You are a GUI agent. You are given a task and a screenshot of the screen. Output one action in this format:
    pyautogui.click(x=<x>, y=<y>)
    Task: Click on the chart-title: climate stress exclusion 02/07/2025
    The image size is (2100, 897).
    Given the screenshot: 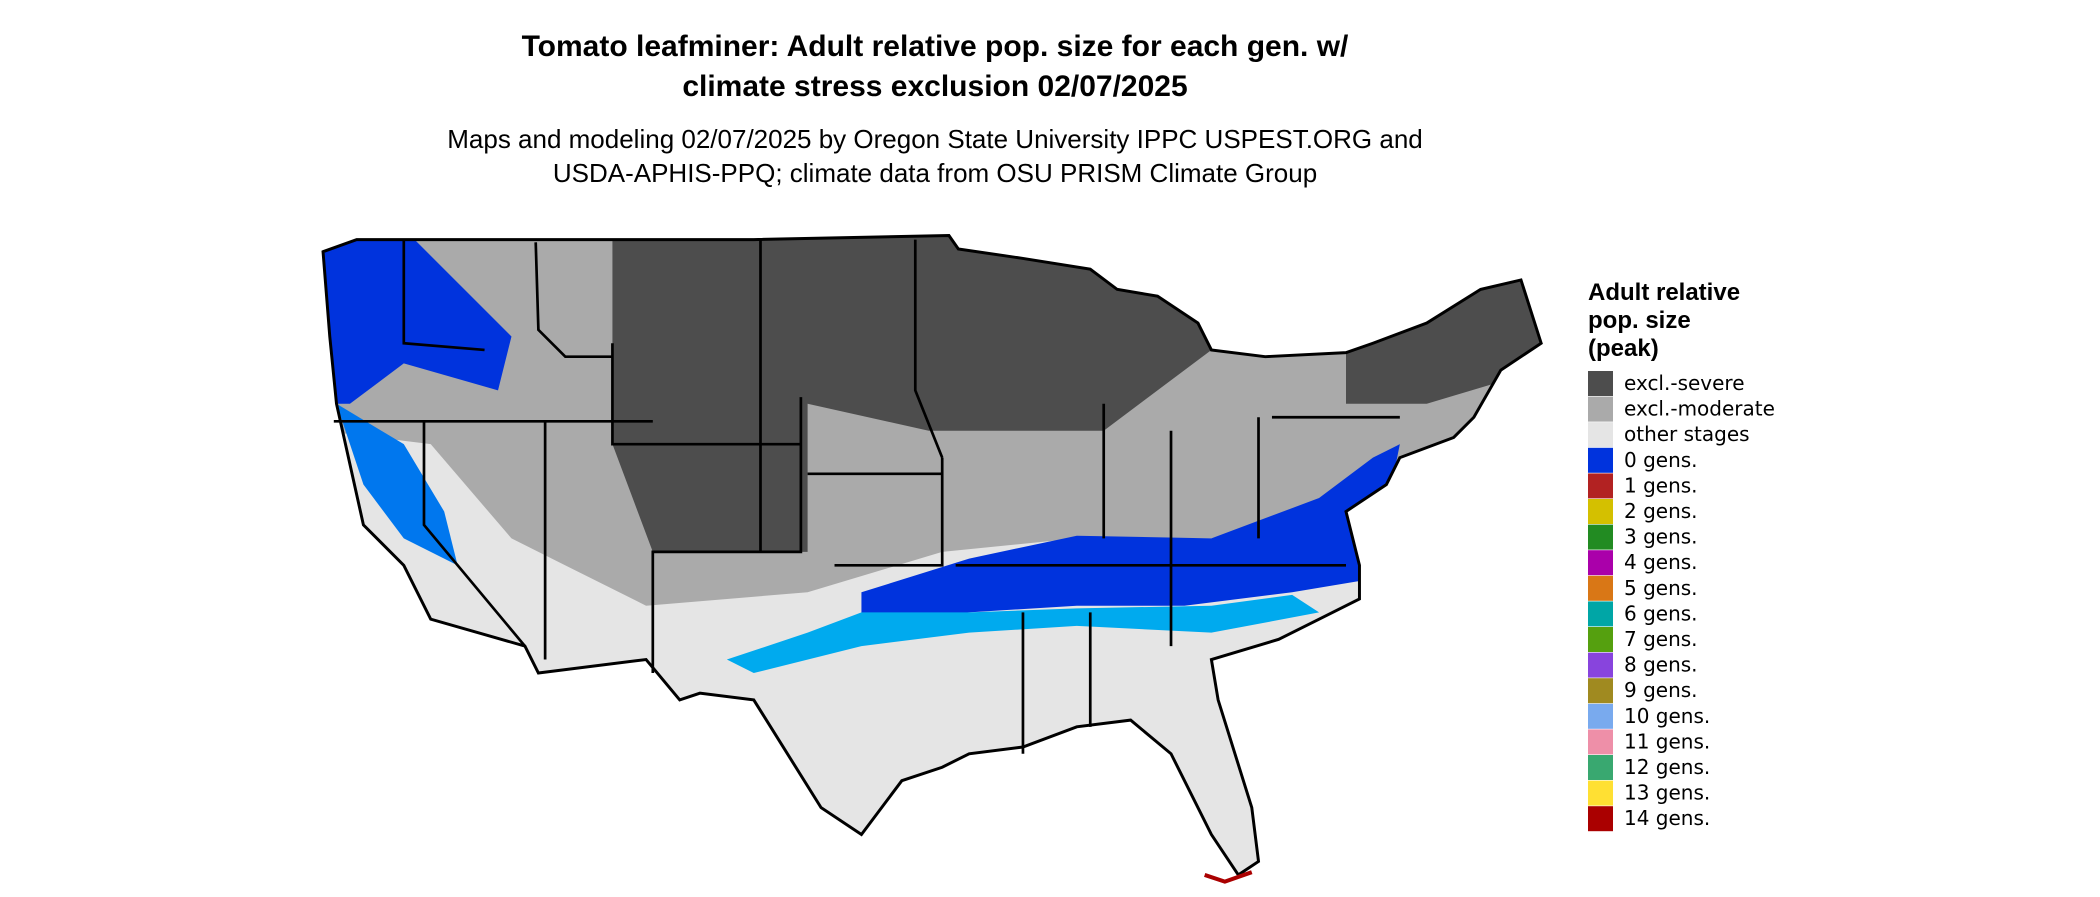 What is the action you would take?
    pyautogui.click(x=934, y=86)
    